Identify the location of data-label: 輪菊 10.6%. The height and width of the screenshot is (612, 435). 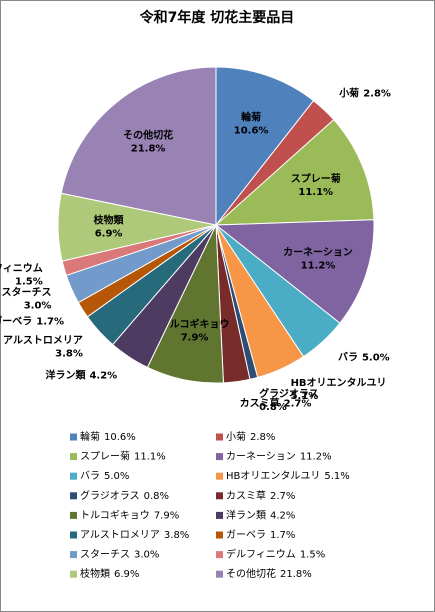
(251, 123).